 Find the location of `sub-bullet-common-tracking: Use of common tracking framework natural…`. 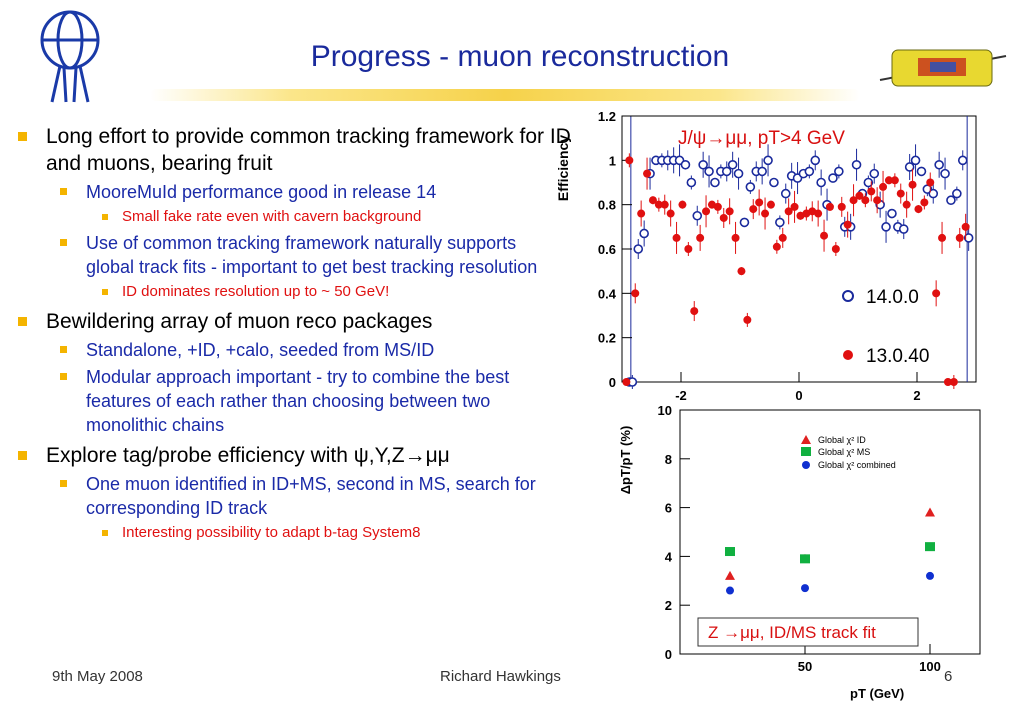

sub-bullet-common-tracking: Use of common tracking framework natural… is located at coordinates (307, 255).